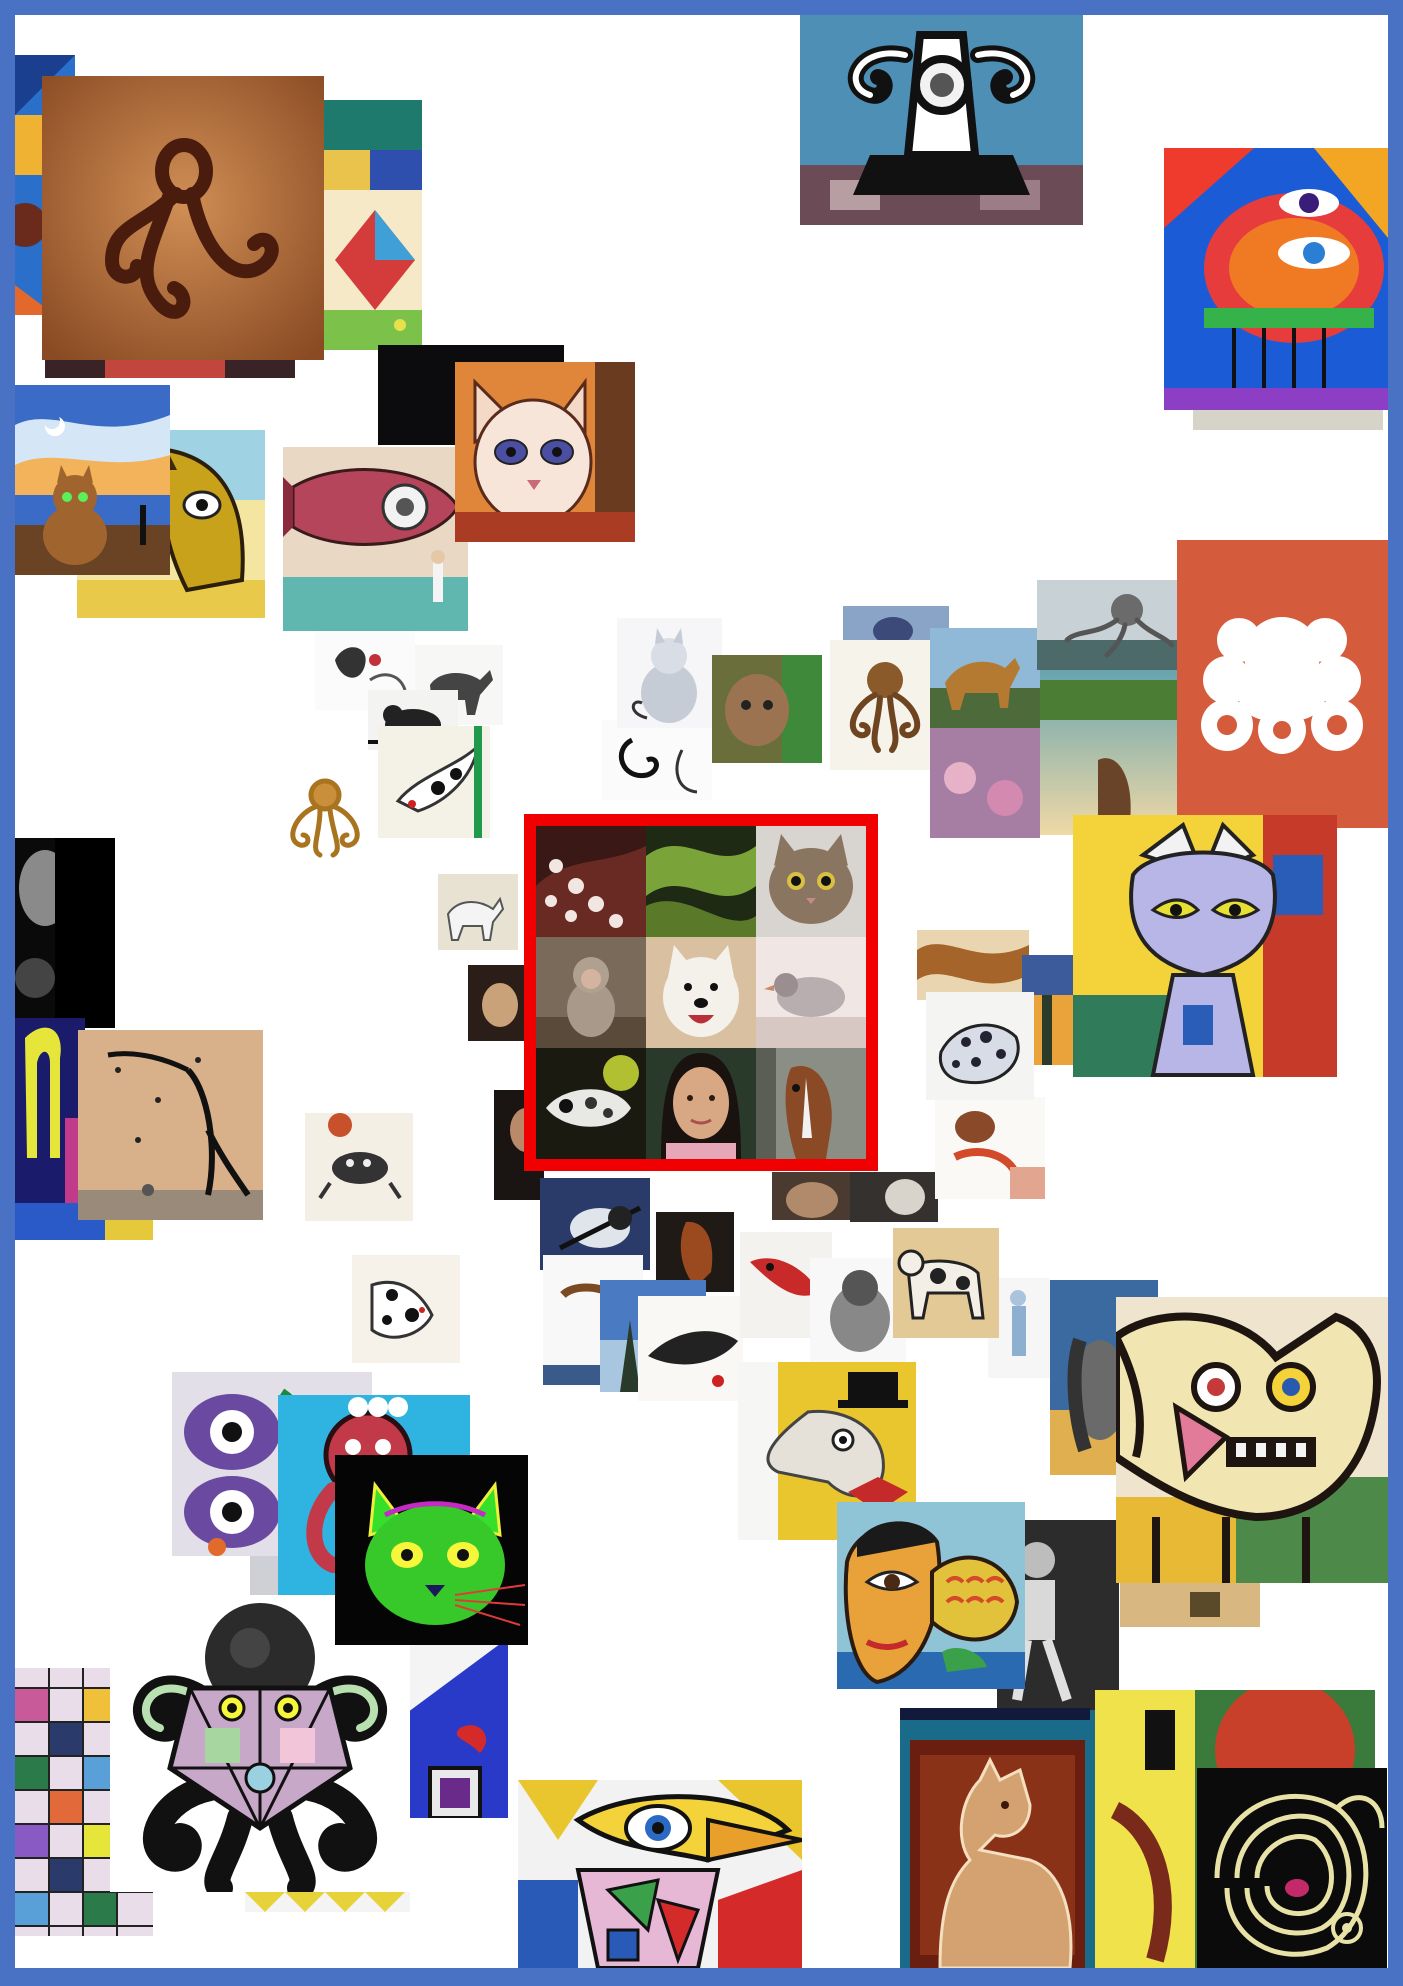 Image resolution: width=1403 pixels, height=1986 pixels. Describe the element at coordinates (669, 673) in the screenshot. I see `collage-tile-ink-cat-sitting` at that location.